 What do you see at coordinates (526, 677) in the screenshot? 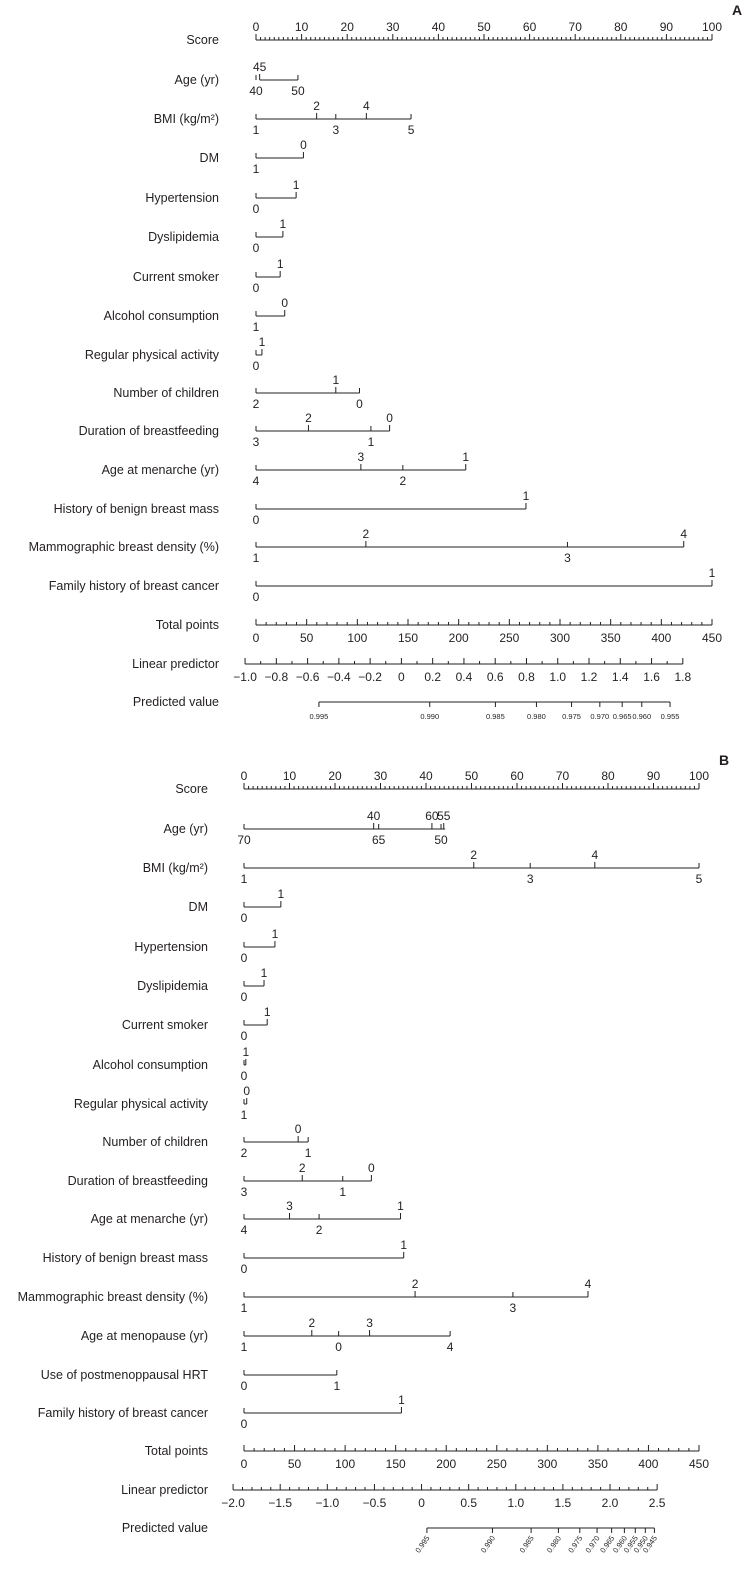
I see `tick-label: 0.8` at bounding box center [526, 677].